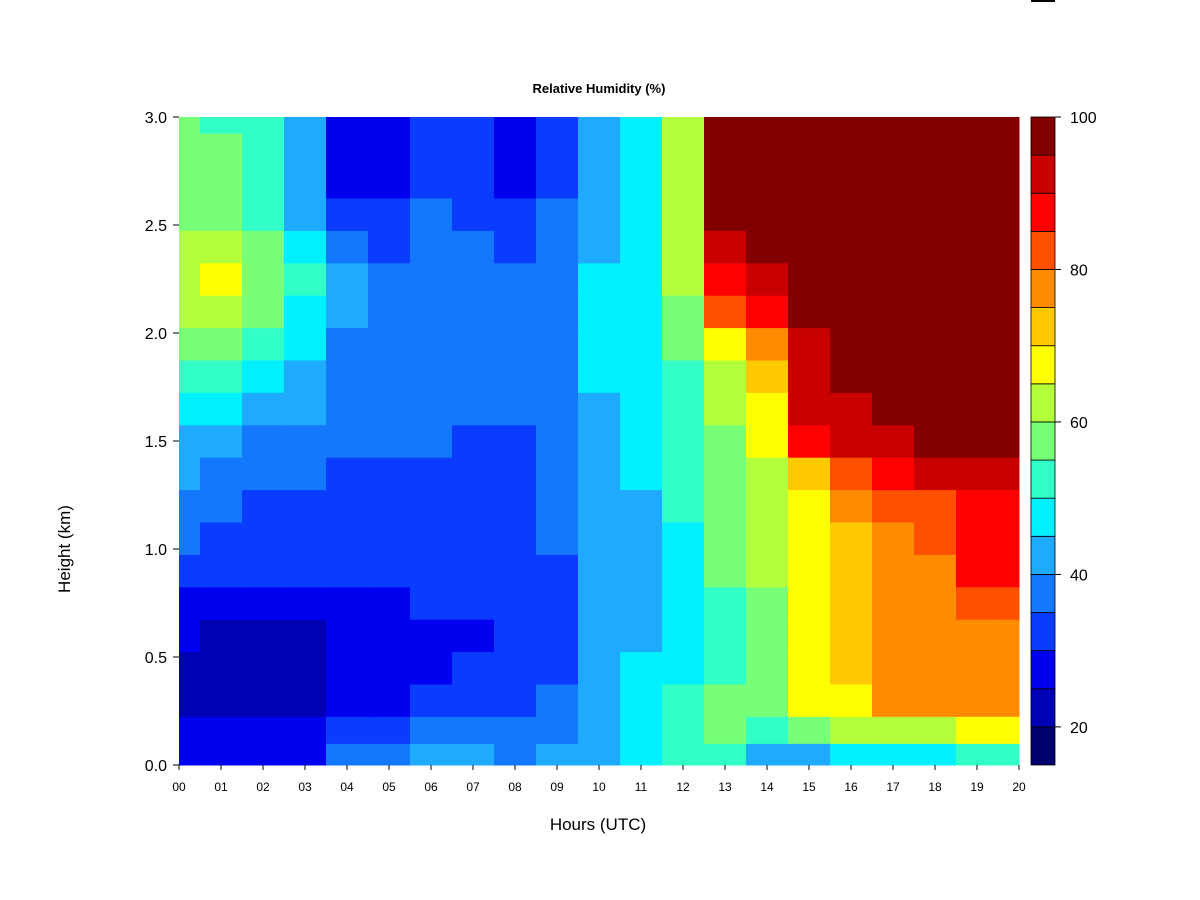 This screenshot has height=900, width=1200. What do you see at coordinates (1019, 787) in the screenshot?
I see `x-tick-label: 20` at bounding box center [1019, 787].